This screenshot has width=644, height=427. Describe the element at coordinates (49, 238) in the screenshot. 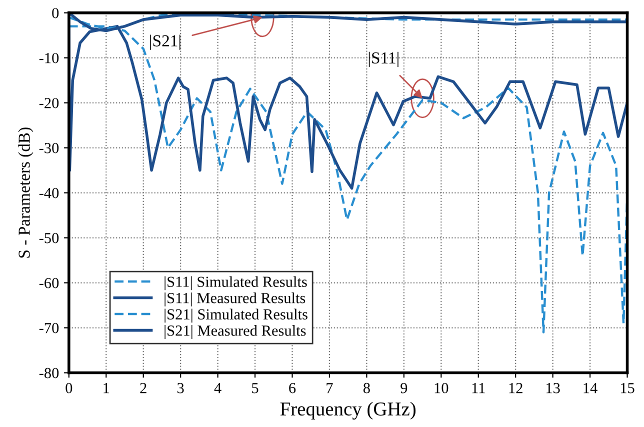

I see `y-tick-label: -50` at that location.